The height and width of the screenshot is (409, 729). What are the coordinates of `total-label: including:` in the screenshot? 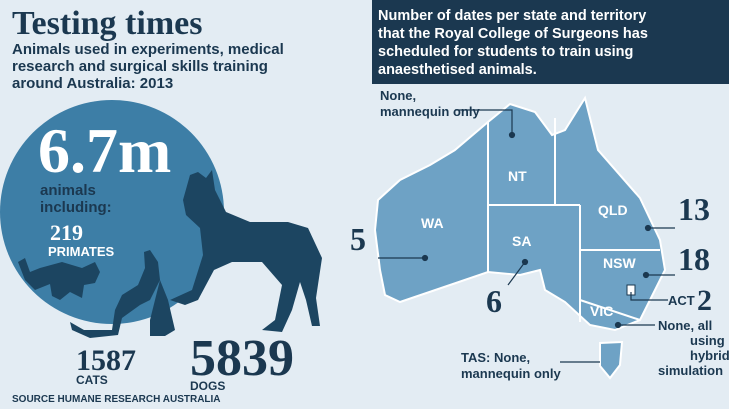 It's located at (76, 207).